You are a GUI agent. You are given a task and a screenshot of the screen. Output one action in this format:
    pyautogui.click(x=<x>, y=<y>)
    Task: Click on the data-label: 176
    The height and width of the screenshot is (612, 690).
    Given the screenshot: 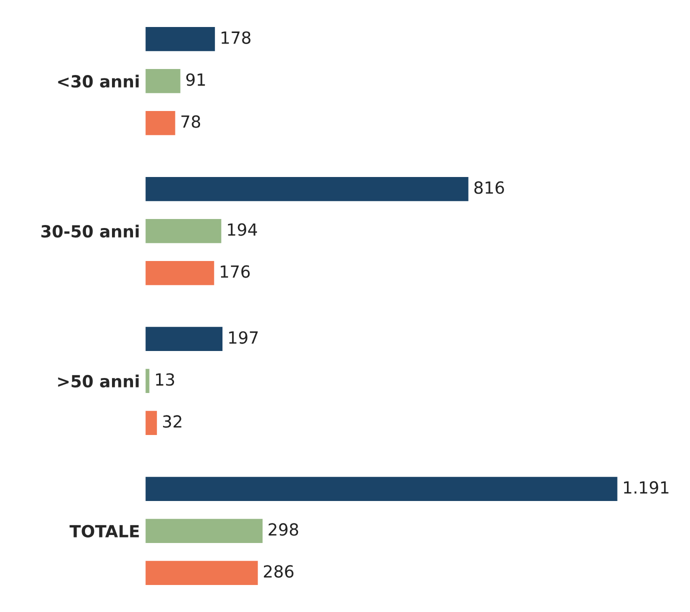 What is the action you would take?
    pyautogui.click(x=235, y=271)
    